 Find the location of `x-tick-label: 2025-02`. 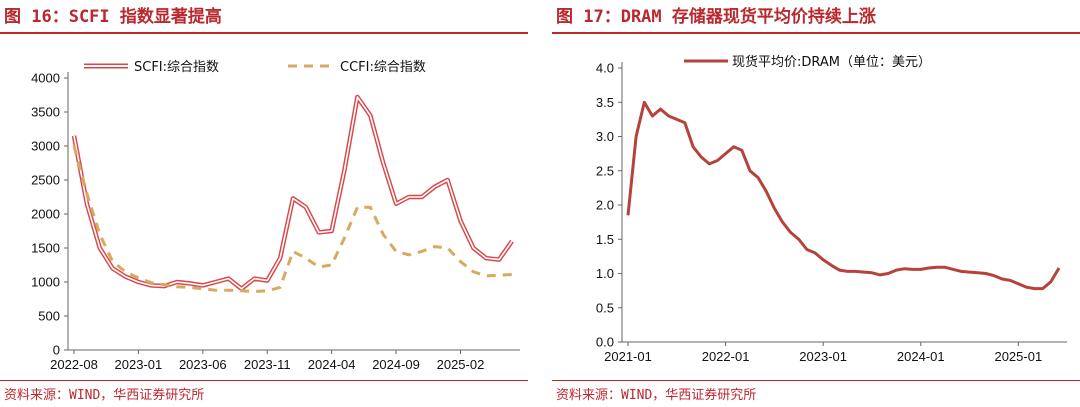

x-tick-label: 2025-02 is located at coordinates (461, 364).